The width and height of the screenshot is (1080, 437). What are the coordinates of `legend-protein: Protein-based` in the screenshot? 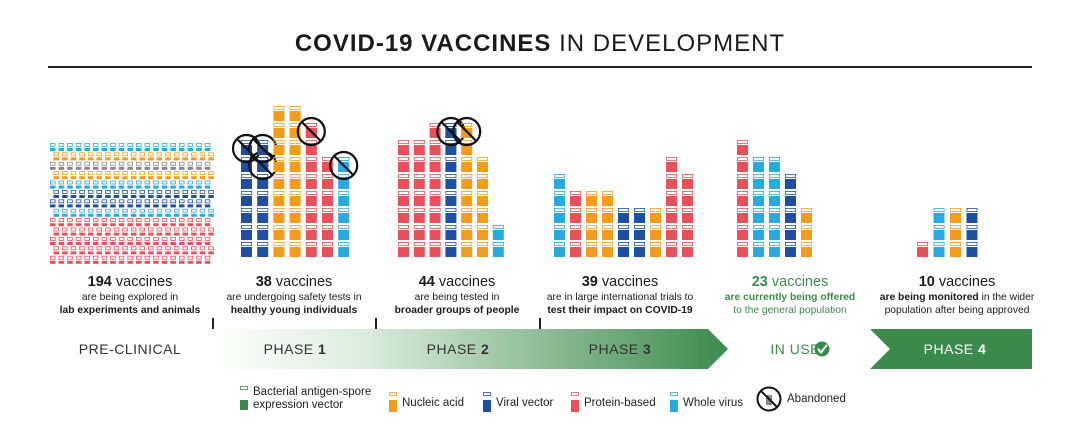 It's located at (613, 402).